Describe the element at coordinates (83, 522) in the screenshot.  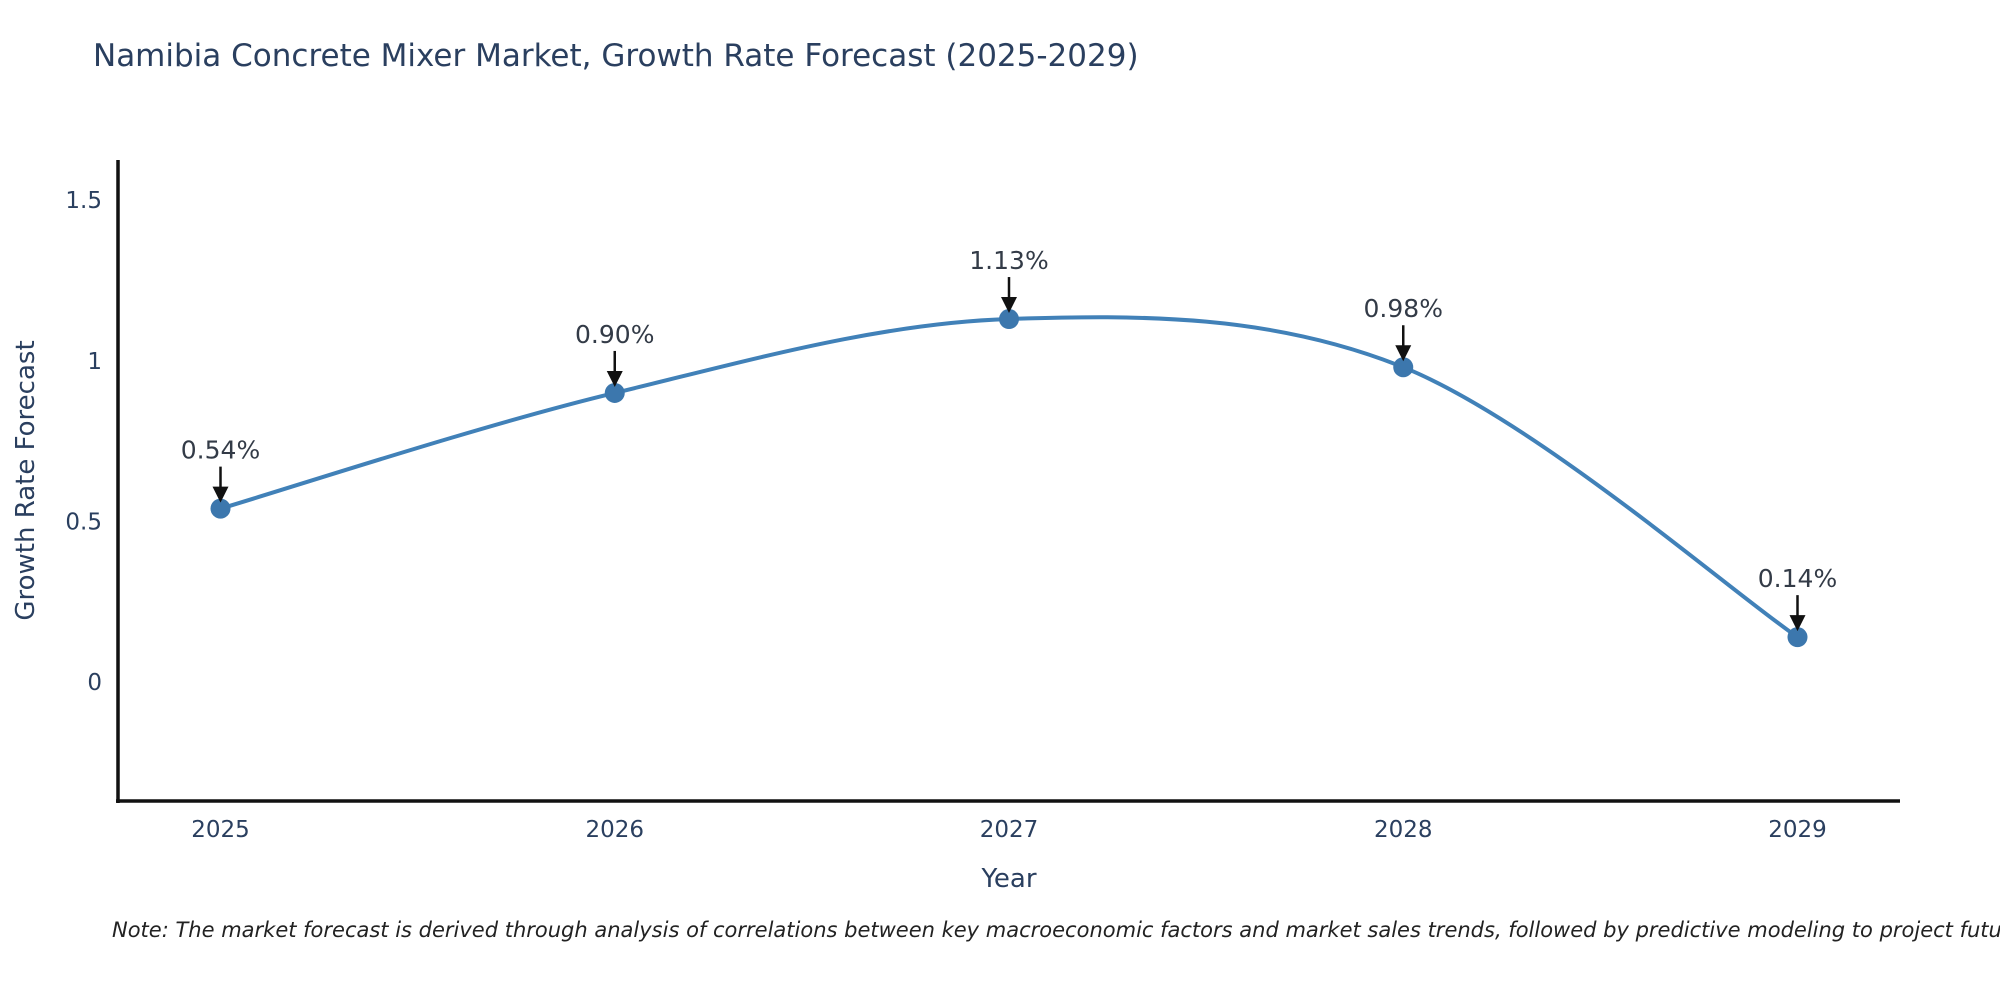
I see `y-tick-label: 0.5` at that location.